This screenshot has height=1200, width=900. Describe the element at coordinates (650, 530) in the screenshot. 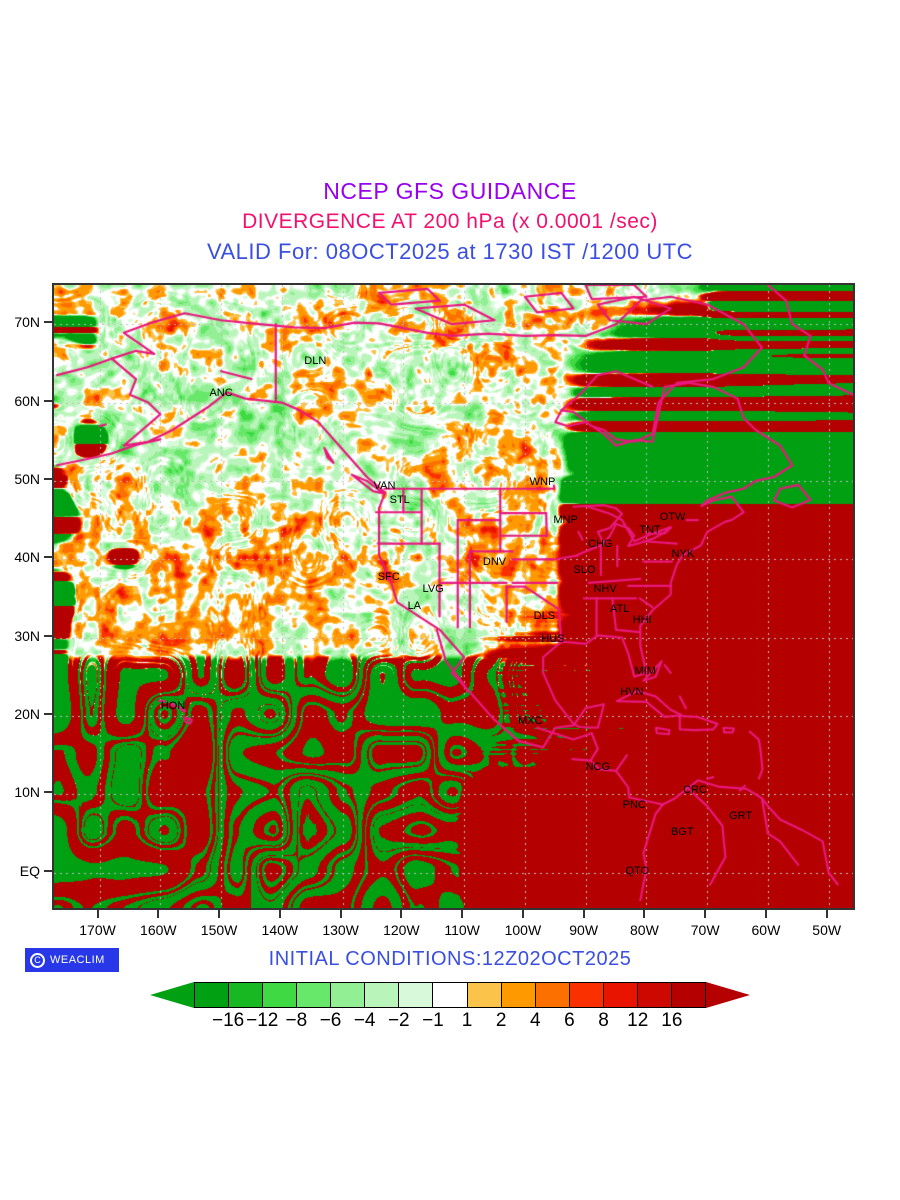

I see `city-label-tnt: TNT` at that location.